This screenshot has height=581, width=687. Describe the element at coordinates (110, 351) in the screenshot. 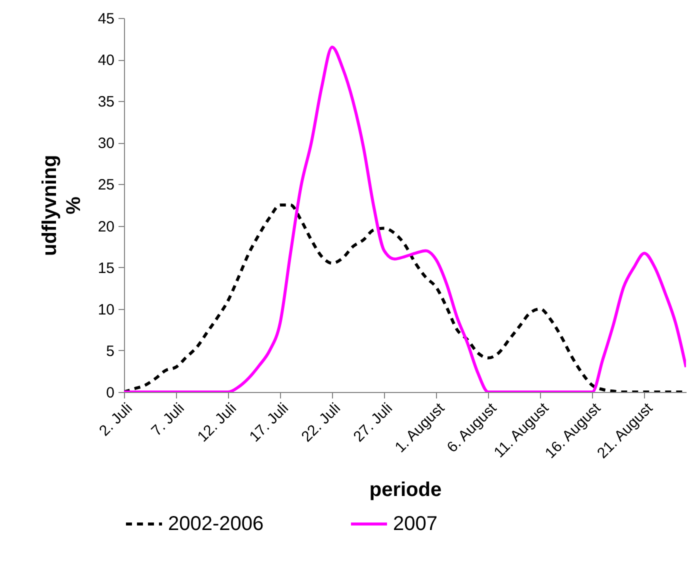

I see `y-tick-label: 5` at that location.